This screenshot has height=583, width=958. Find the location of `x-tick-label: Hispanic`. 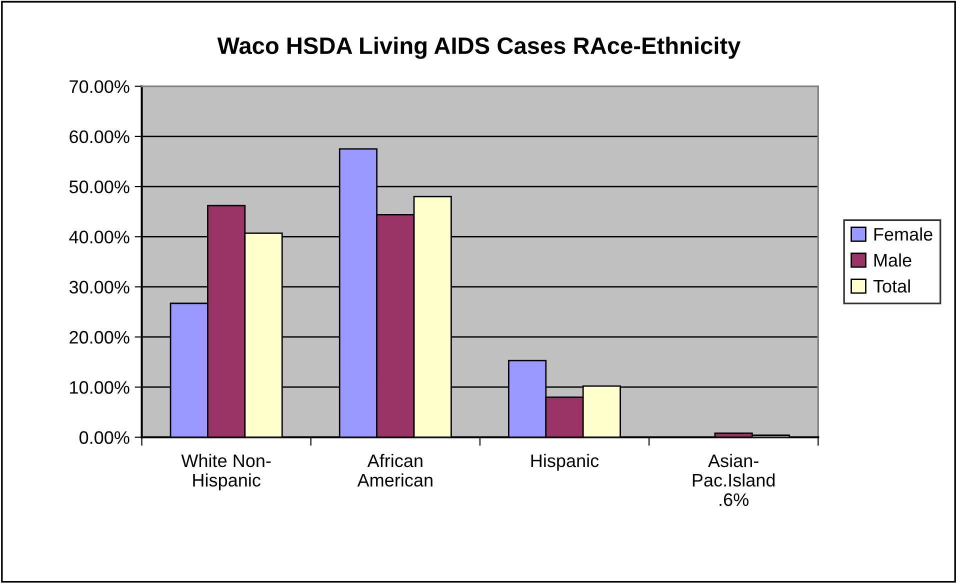

x-tick-label: Hispanic is located at coordinates (565, 462).